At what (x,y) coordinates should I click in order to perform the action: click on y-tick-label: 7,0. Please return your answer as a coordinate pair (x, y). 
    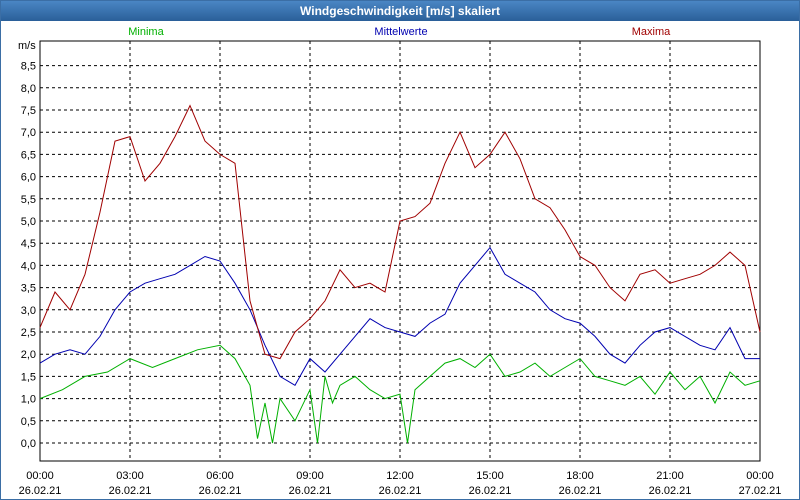
    Looking at the image, I should click on (28, 133).